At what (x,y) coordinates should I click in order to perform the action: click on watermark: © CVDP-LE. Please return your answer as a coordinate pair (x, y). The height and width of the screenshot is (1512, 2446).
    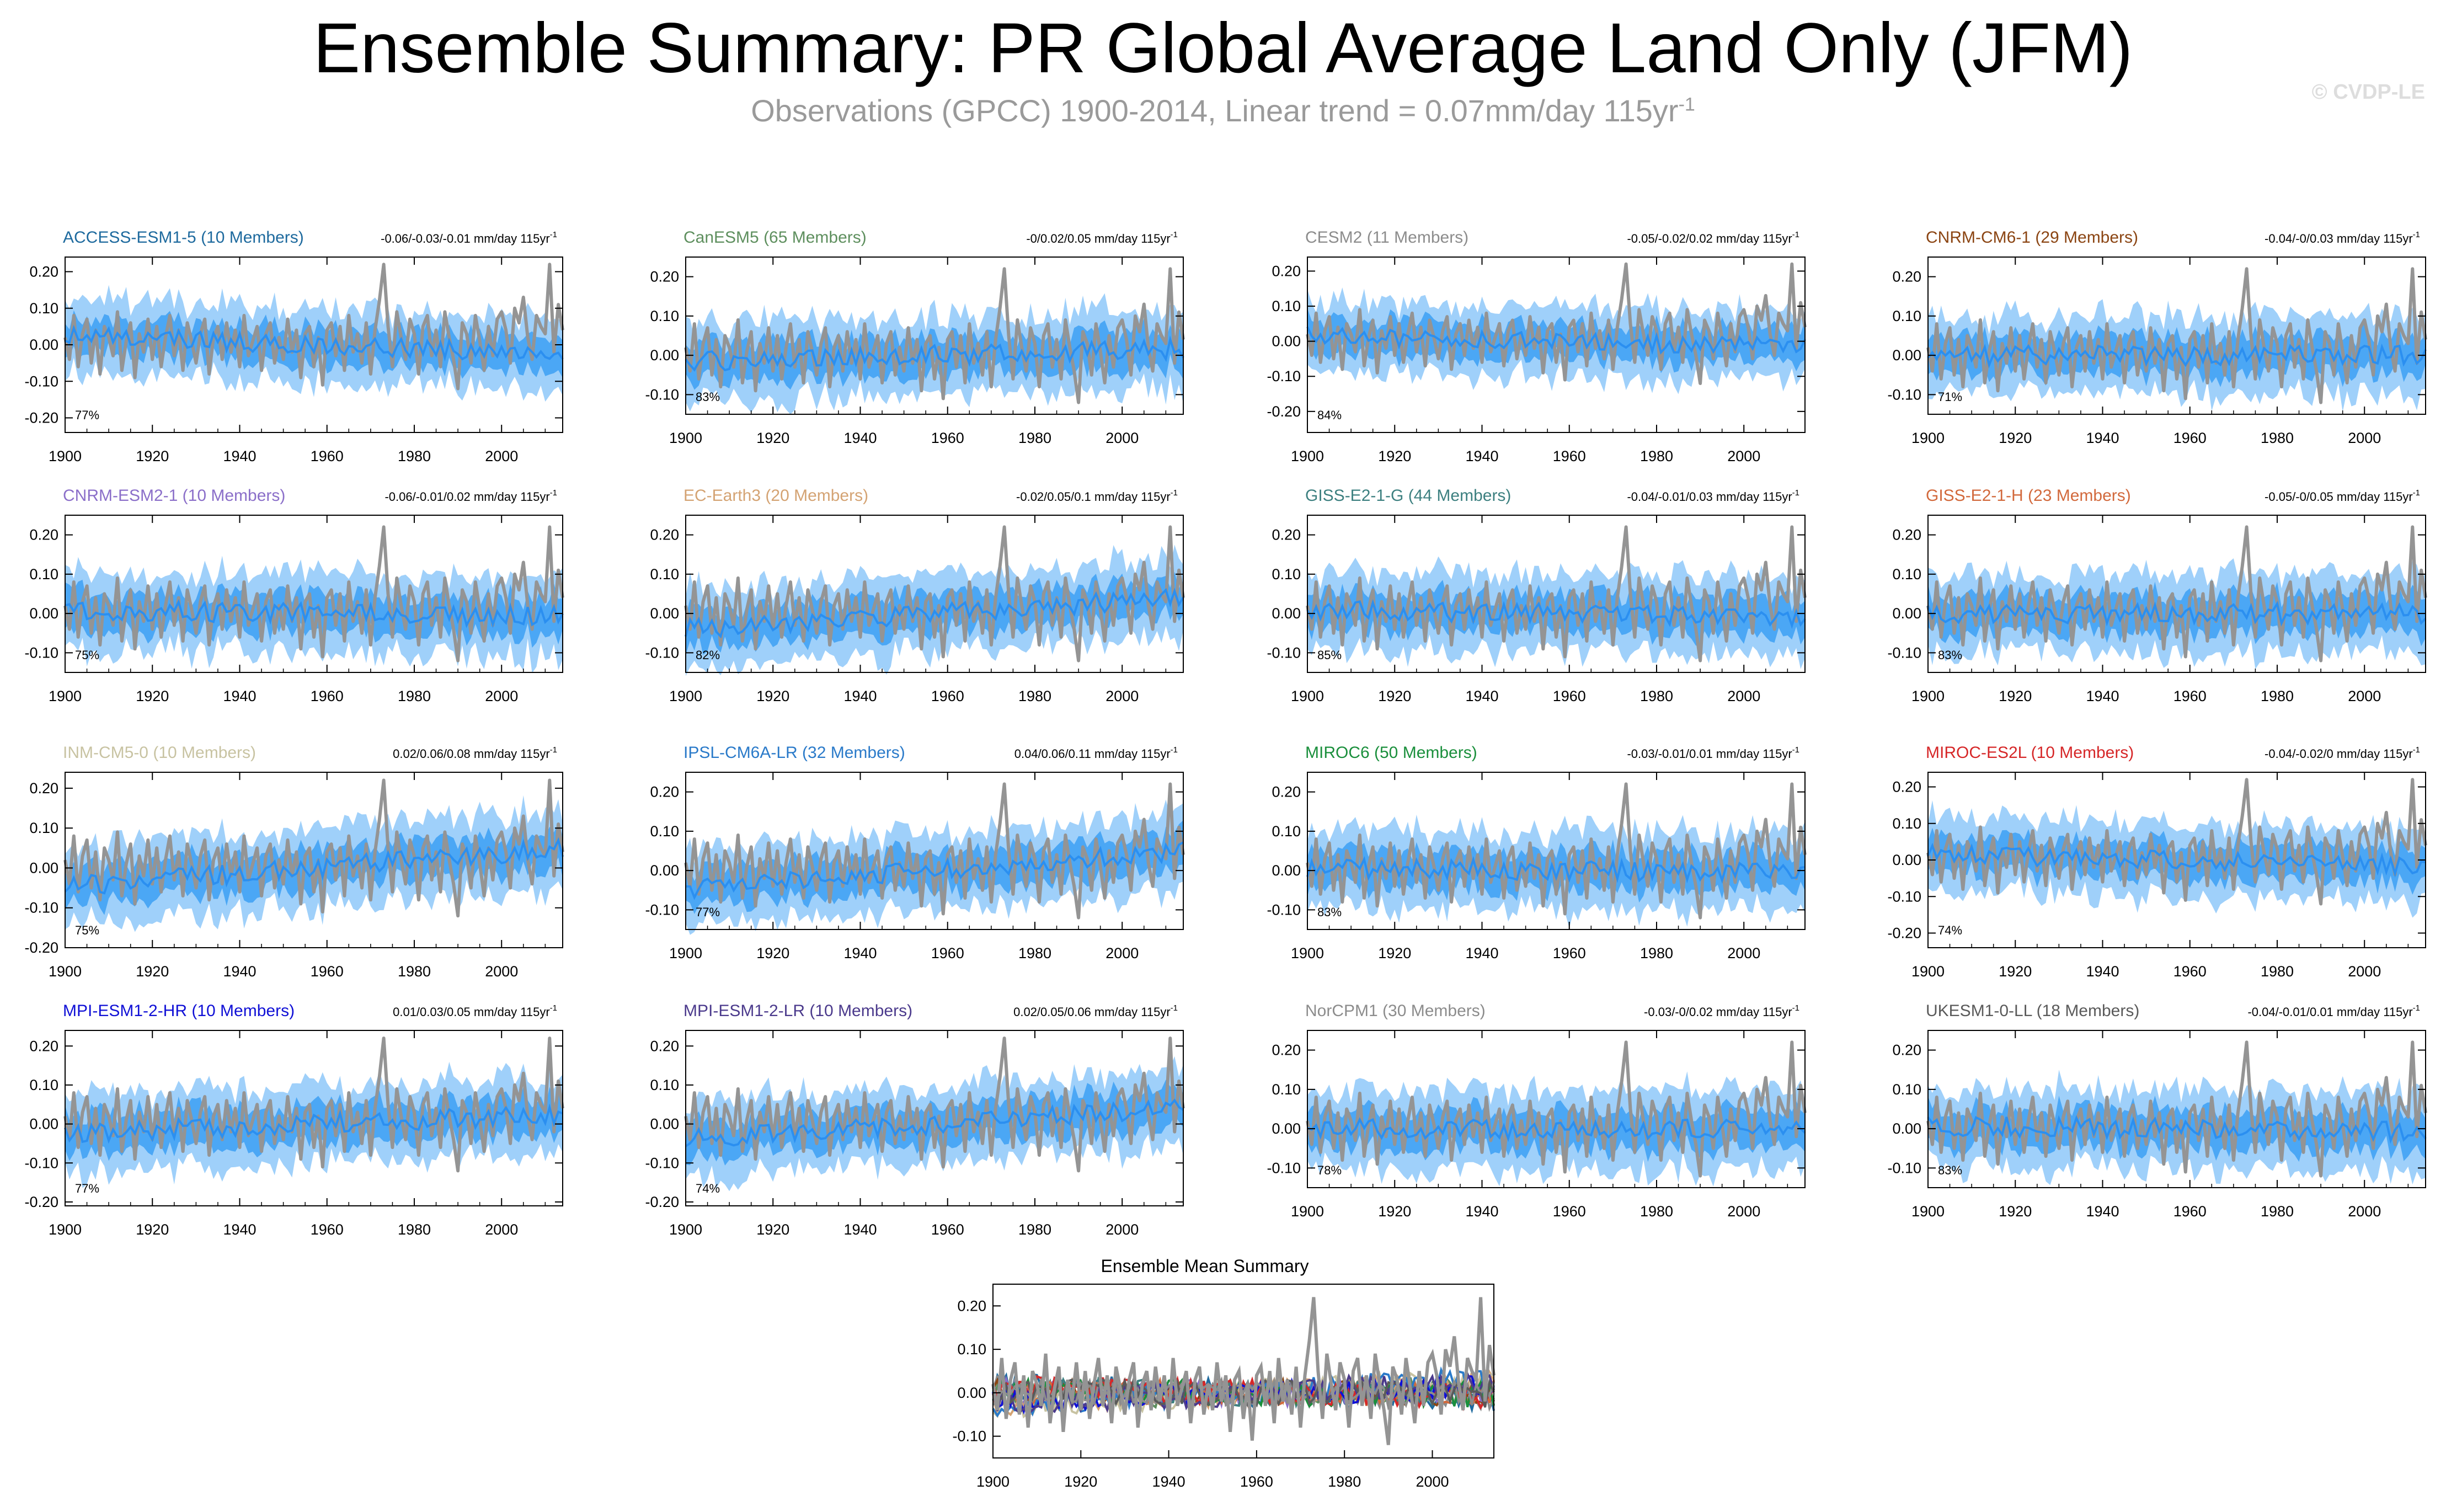
    Looking at the image, I should click on (2368, 93).